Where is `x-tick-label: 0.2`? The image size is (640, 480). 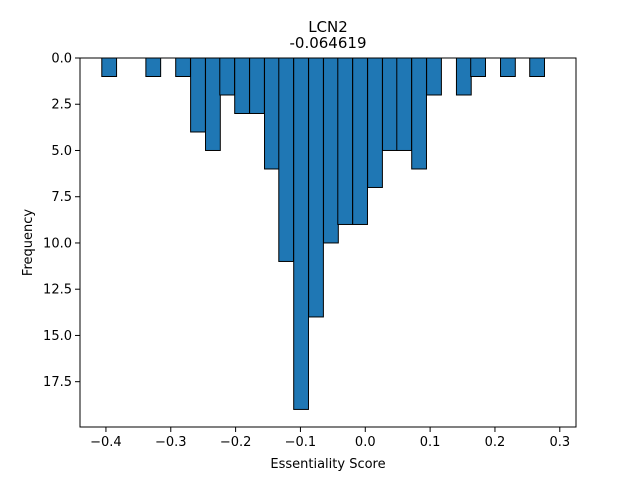
x-tick-label: 0.2 is located at coordinates (495, 442).